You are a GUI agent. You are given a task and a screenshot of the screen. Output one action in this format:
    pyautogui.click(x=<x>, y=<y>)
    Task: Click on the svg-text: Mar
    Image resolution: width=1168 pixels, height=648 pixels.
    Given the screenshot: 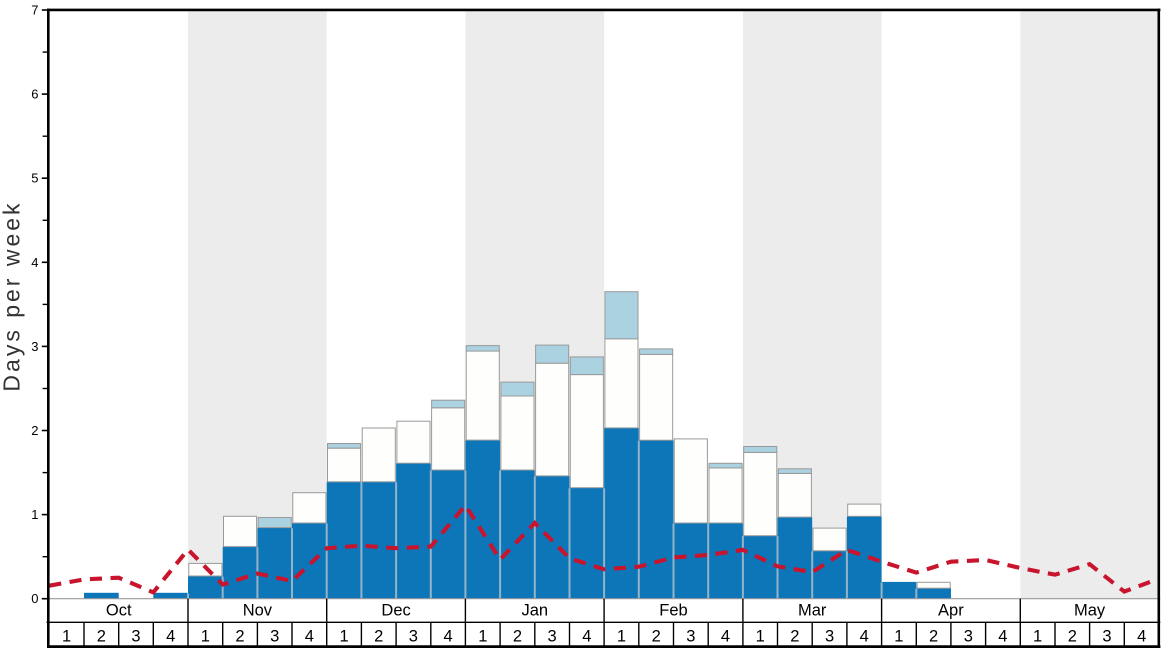 What is the action you would take?
    pyautogui.click(x=812, y=611)
    